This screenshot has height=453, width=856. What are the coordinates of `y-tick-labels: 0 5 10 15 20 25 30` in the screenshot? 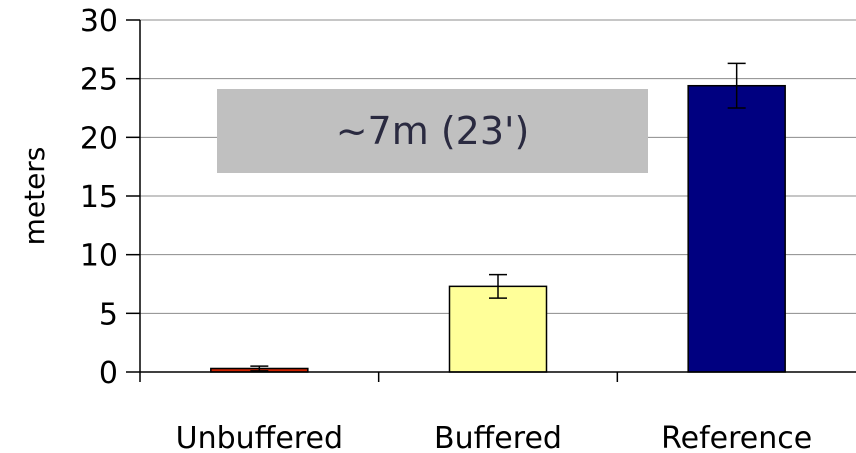 It's located at (110, 197).